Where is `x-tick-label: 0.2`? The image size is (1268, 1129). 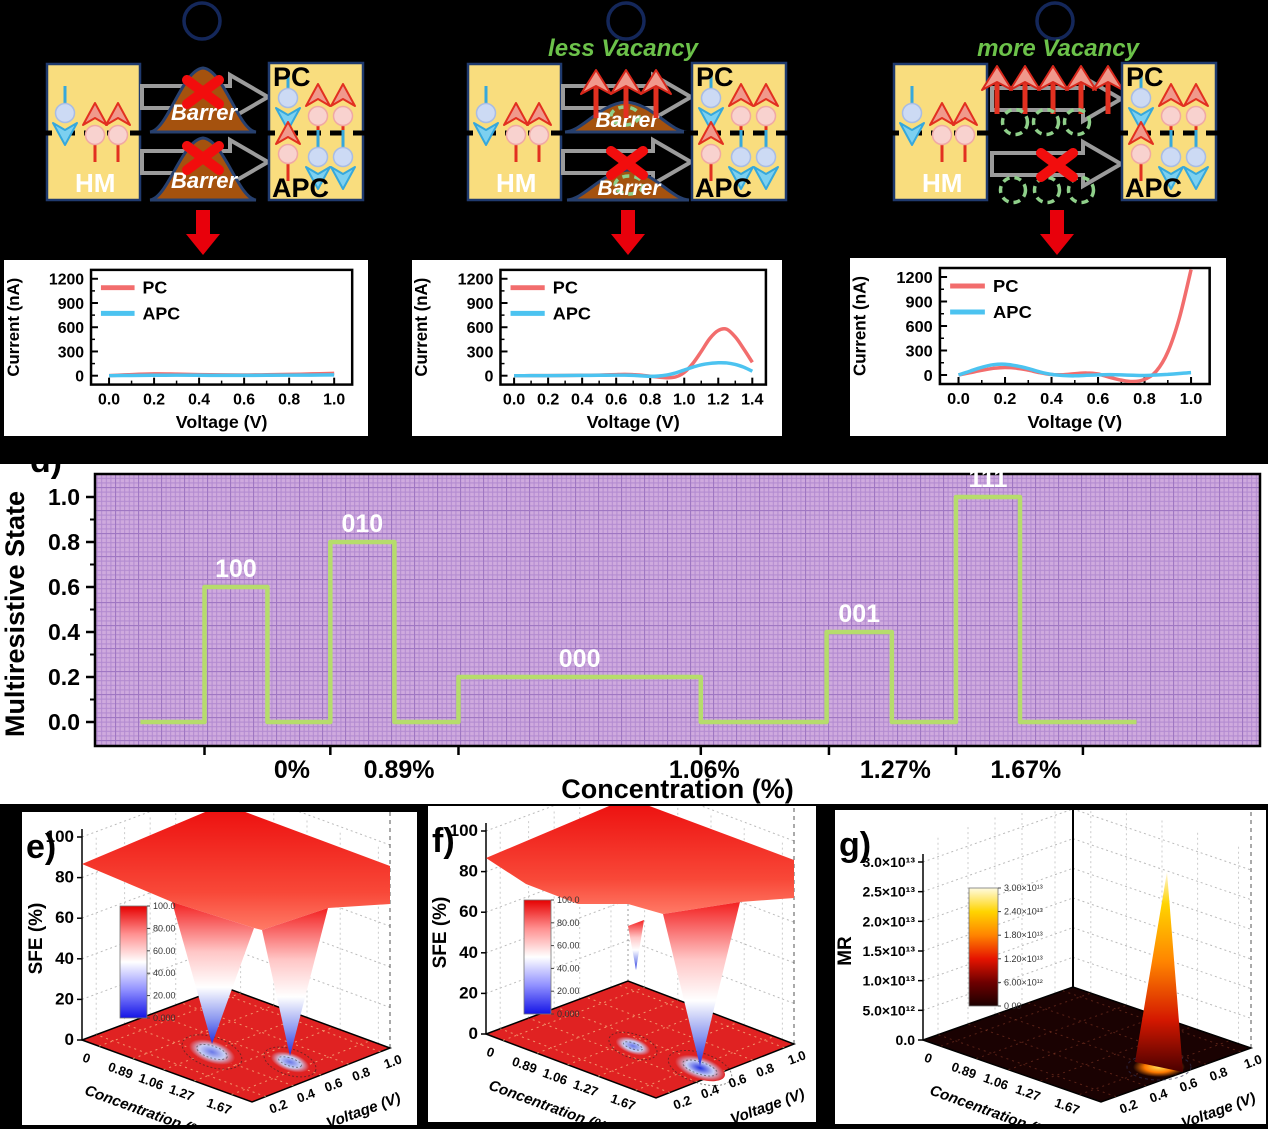 x-tick-label: 0.2 is located at coordinates (1005, 399).